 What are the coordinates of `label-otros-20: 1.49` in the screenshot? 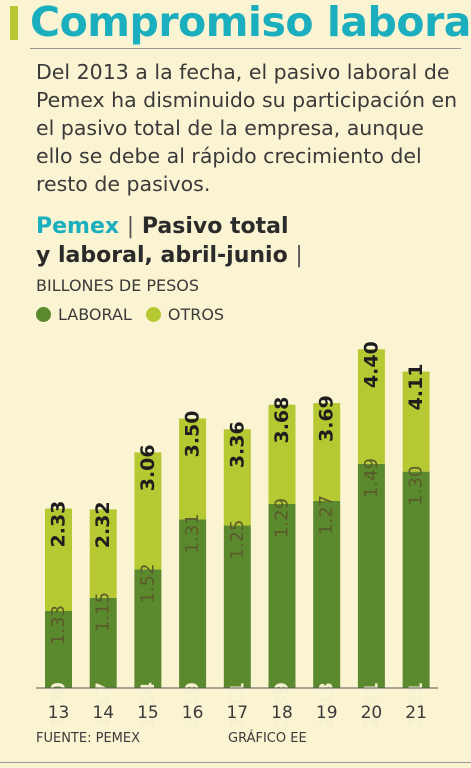 It's located at (371, 478).